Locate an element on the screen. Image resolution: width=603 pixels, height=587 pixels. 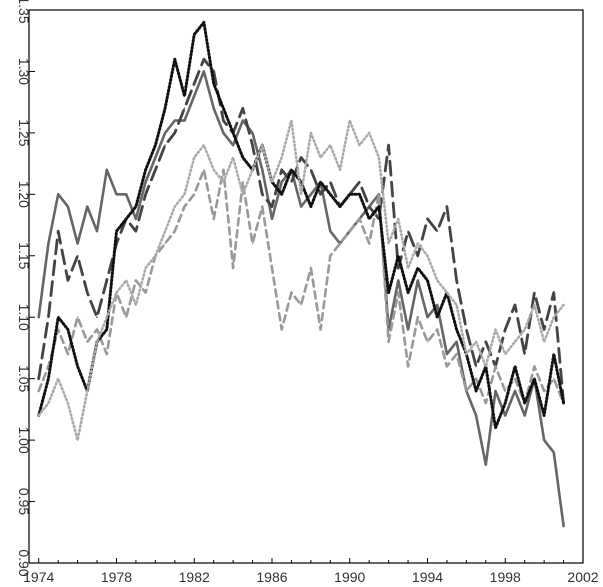
y-tick-label: 1.05 is located at coordinates (24, 378).